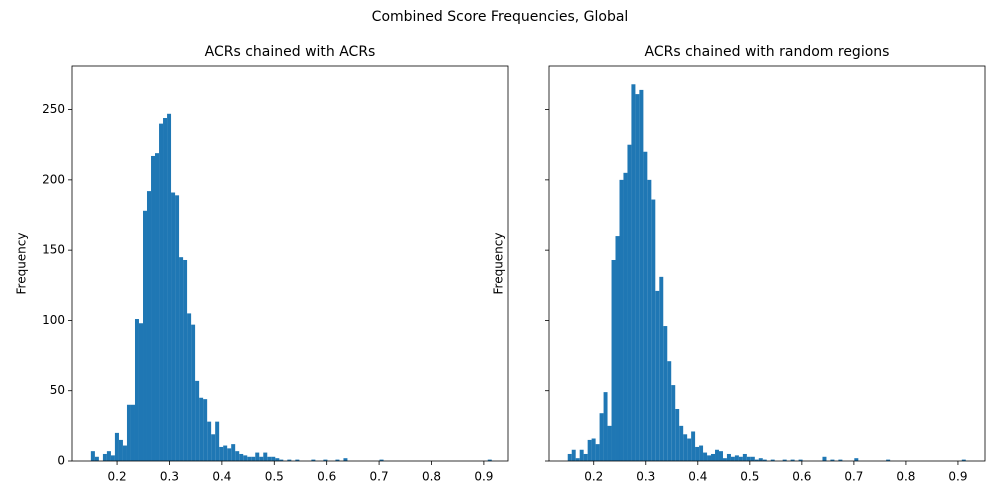  What do you see at coordinates (61, 461) in the screenshot?
I see `y-tick-label: 0` at bounding box center [61, 461].